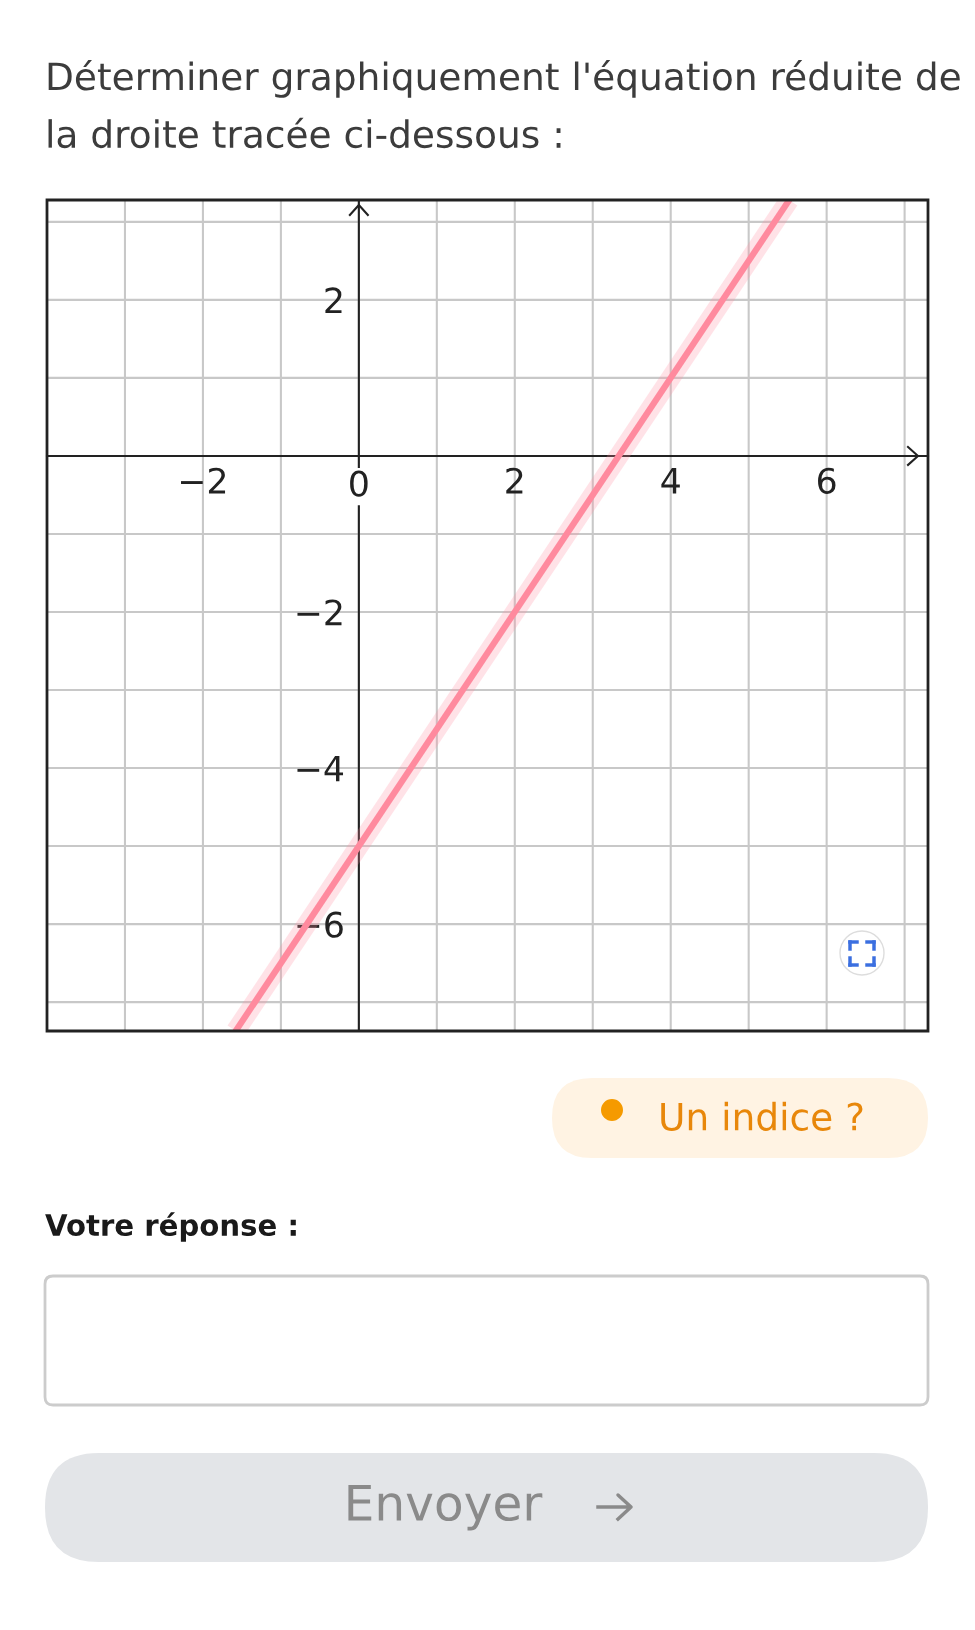 Image resolution: width=975 pixels, height=1630 pixels. I want to click on text: Un indice ?, so click(762, 1116).